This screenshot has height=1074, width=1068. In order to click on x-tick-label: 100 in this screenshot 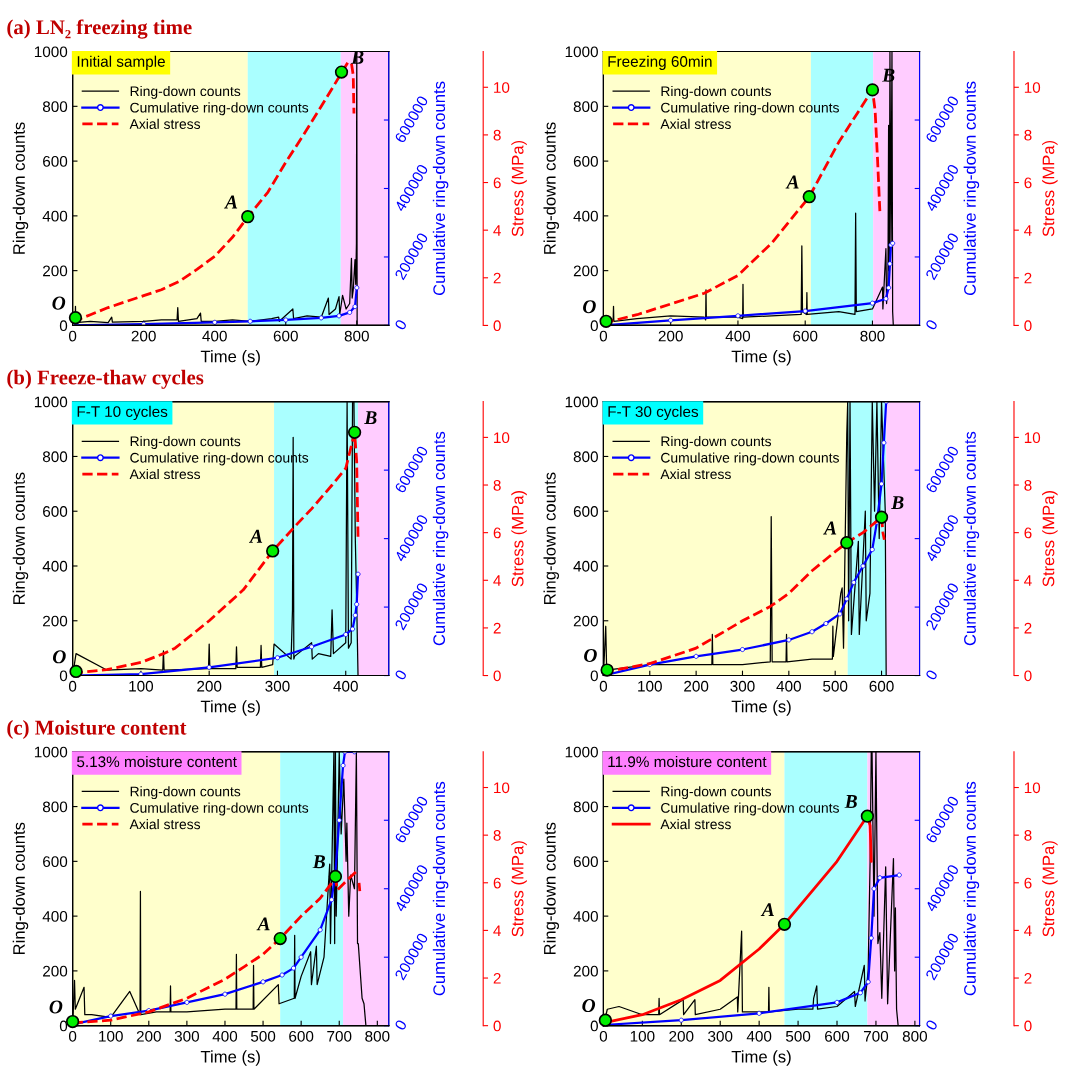, I will do `click(642, 1036)`.